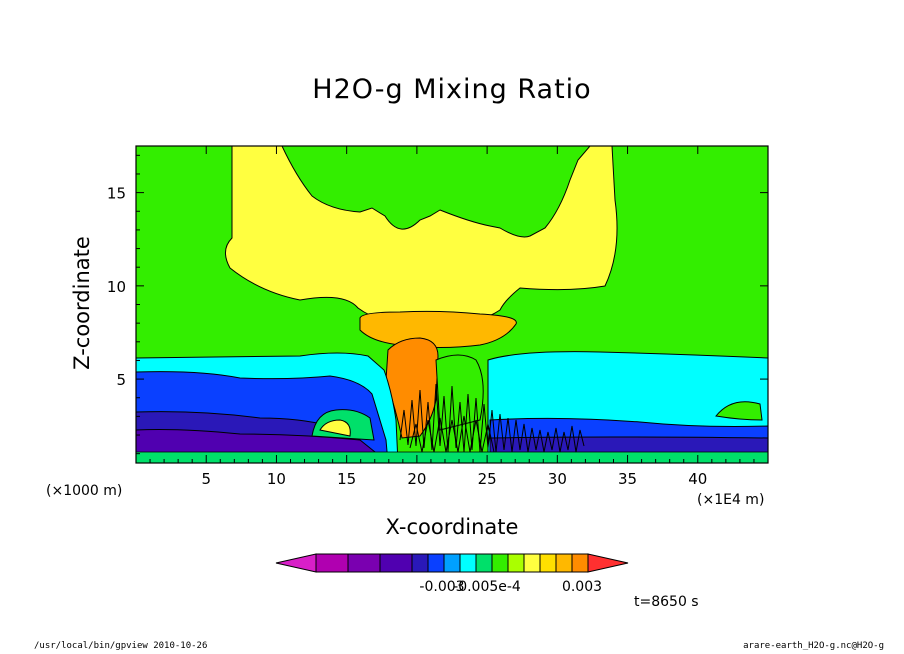 The height and width of the screenshot is (654, 904). I want to click on x-tick-label: 25, so click(487, 479).